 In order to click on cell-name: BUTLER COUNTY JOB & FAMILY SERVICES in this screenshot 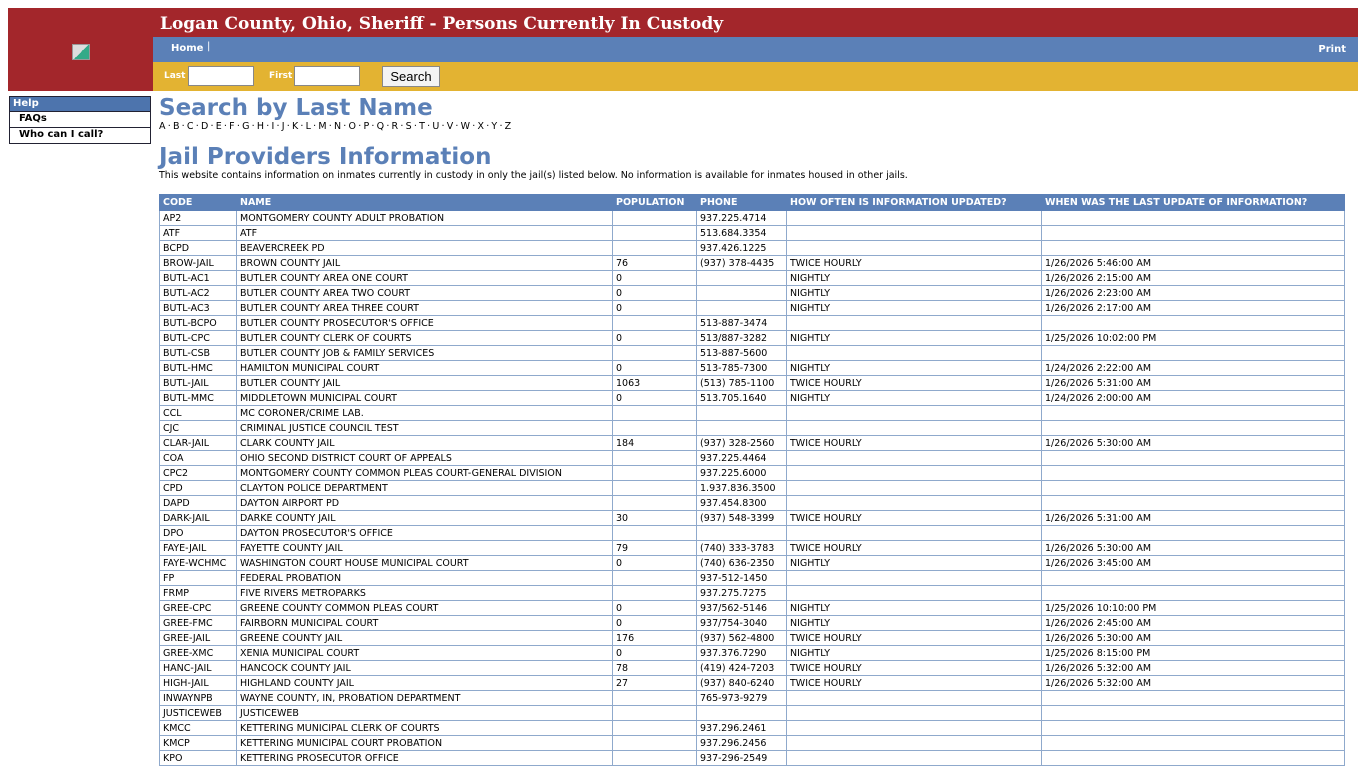, I will do `click(424, 353)`.